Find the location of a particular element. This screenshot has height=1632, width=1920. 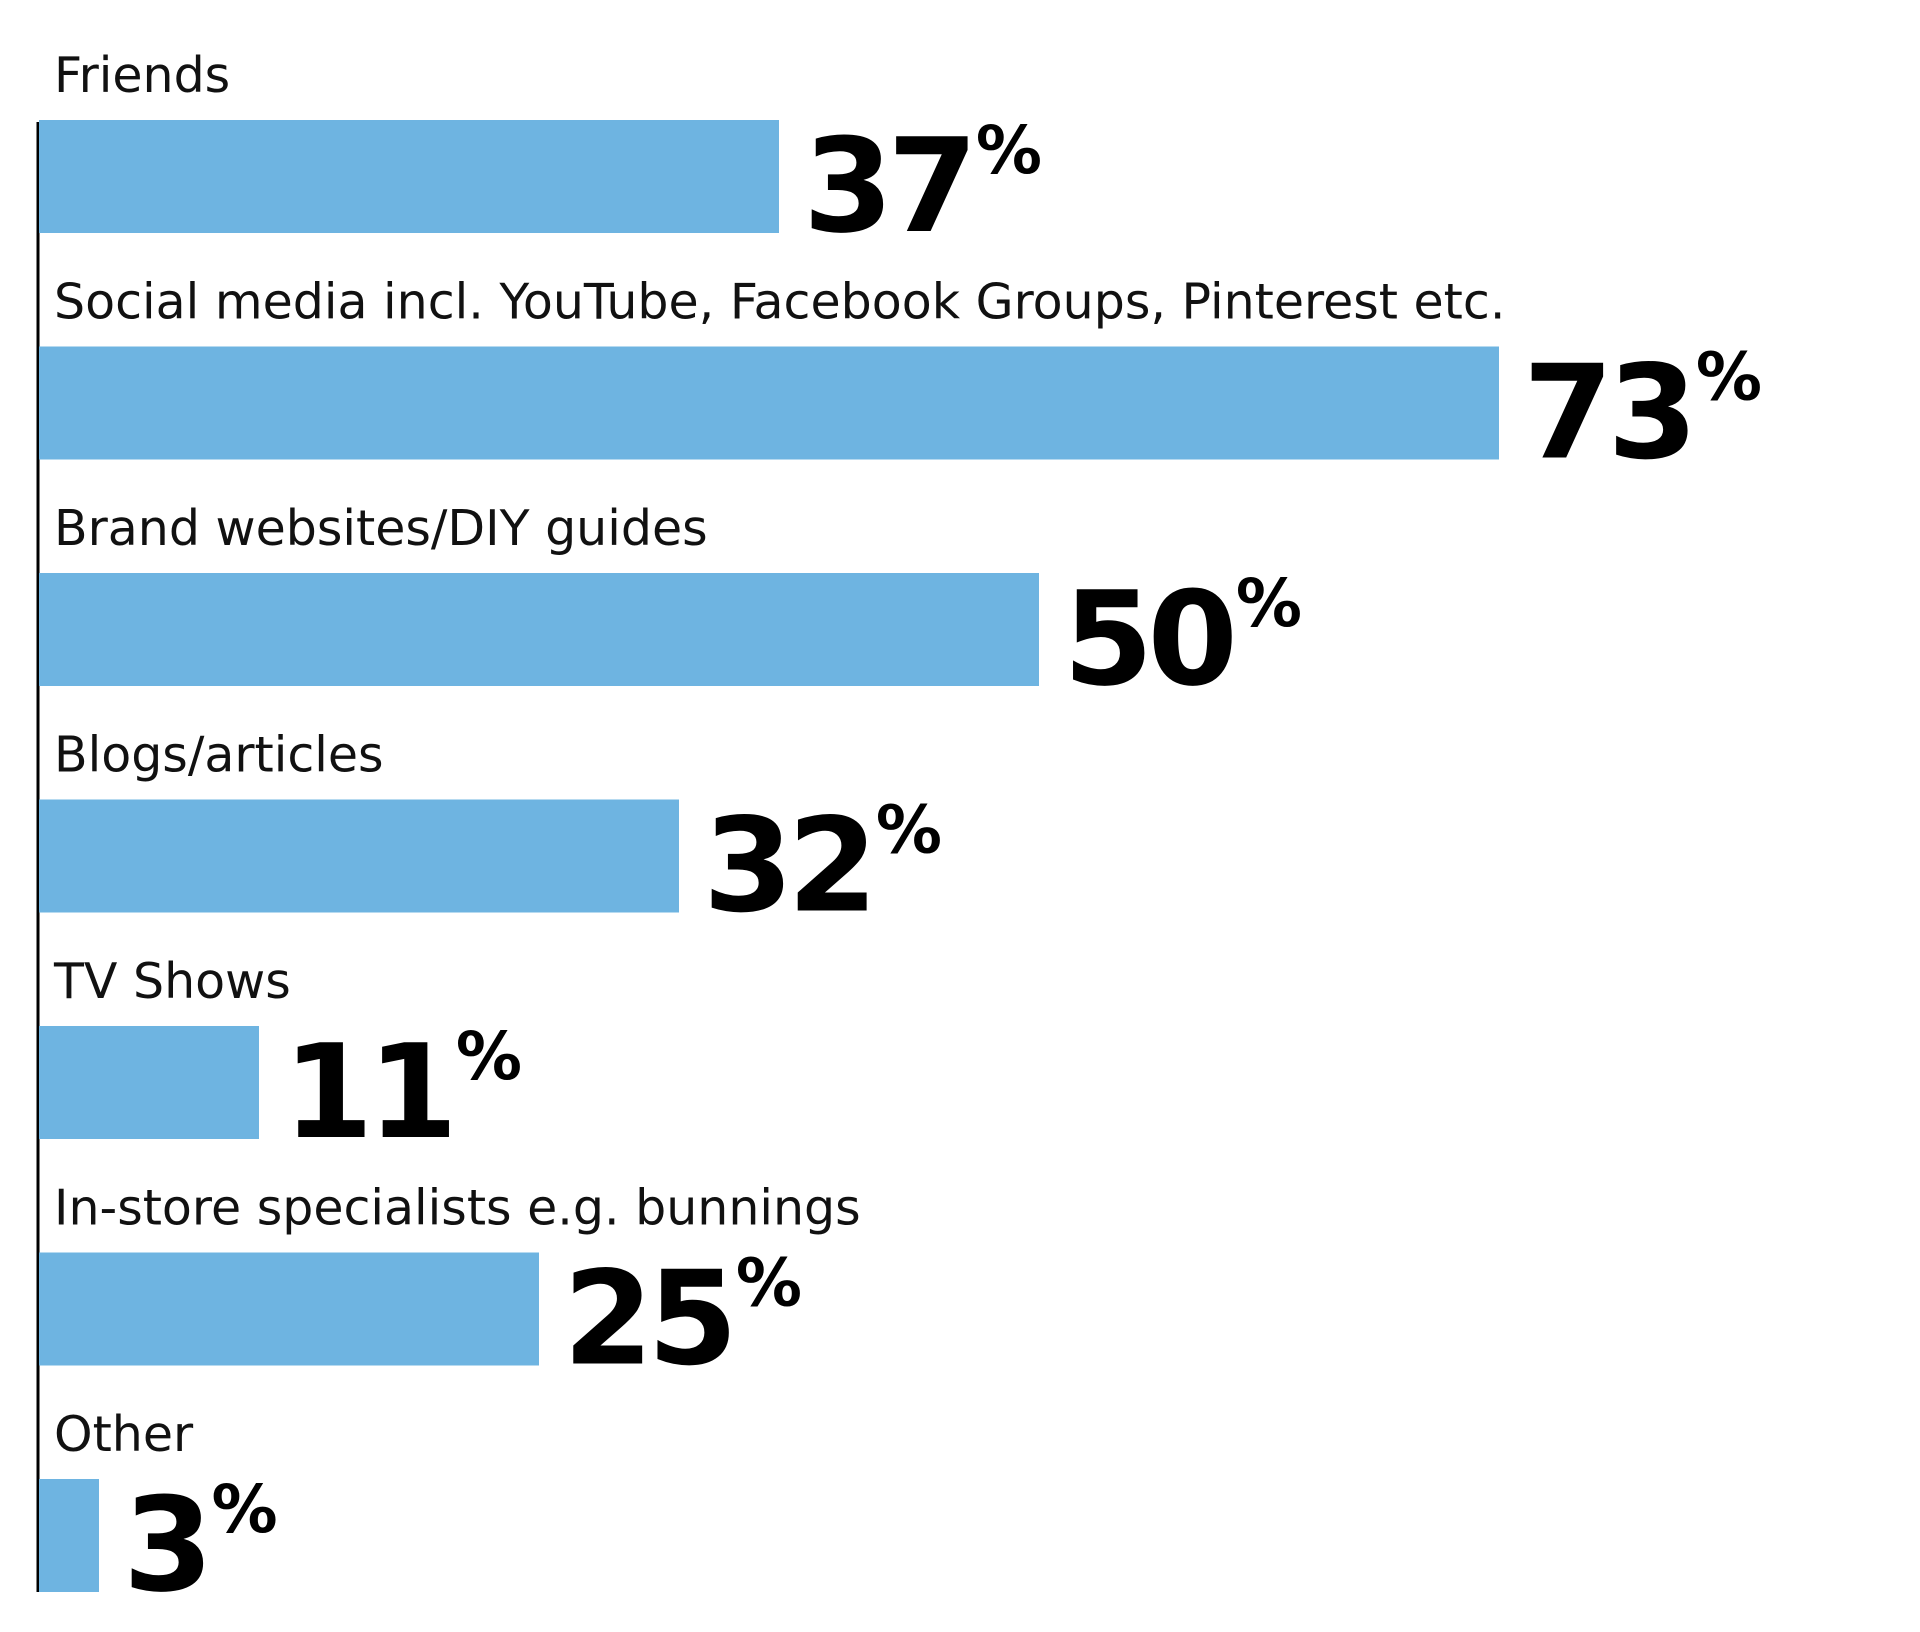

bar-row: Other 3% is located at coordinates (158, 1513).